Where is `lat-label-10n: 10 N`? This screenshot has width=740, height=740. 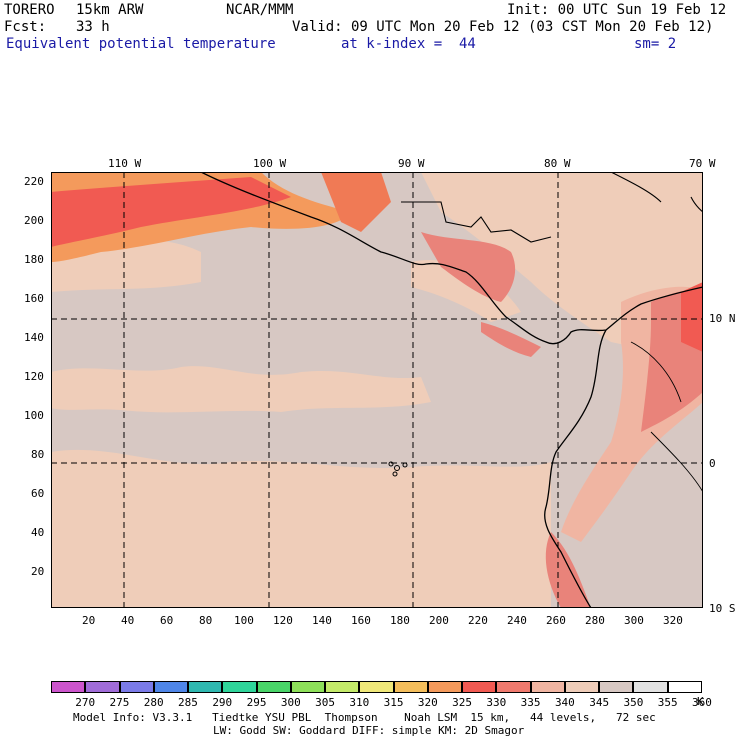 lat-label-10n: 10 N is located at coordinates (722, 318).